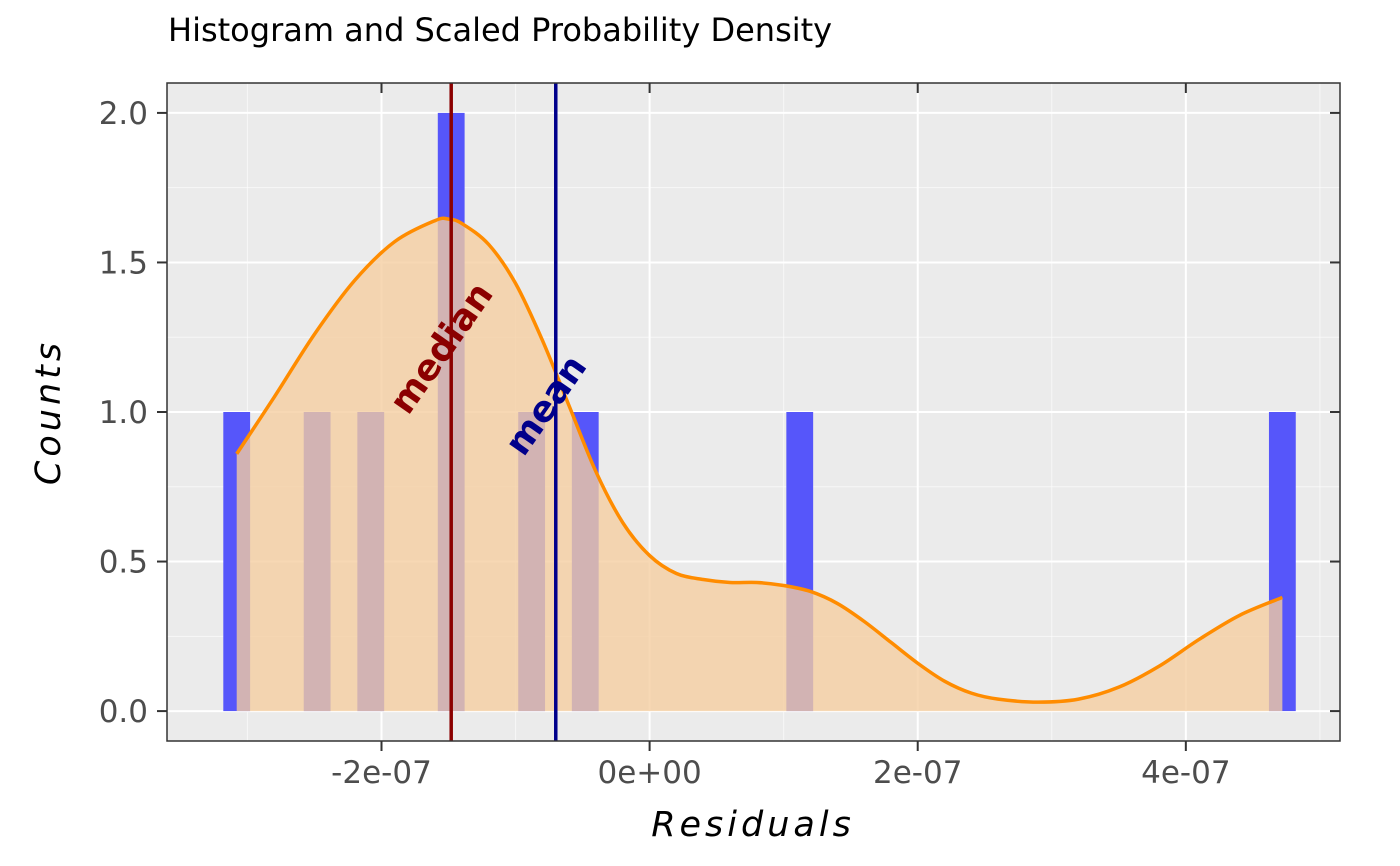 The height and width of the screenshot is (866, 1400). Describe the element at coordinates (123, 114) in the screenshot. I see `y-tick-label: 2.0` at that location.